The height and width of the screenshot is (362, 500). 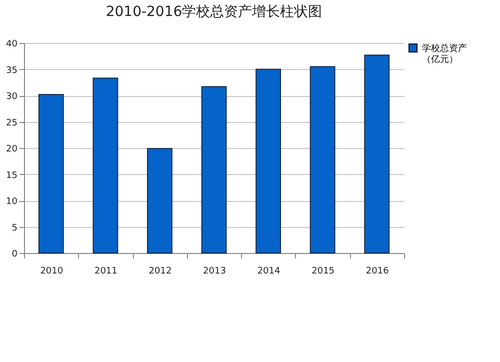 What do you see at coordinates (444, 54) in the screenshot?
I see `legend-label: 学校总资产（亿元）` at bounding box center [444, 54].